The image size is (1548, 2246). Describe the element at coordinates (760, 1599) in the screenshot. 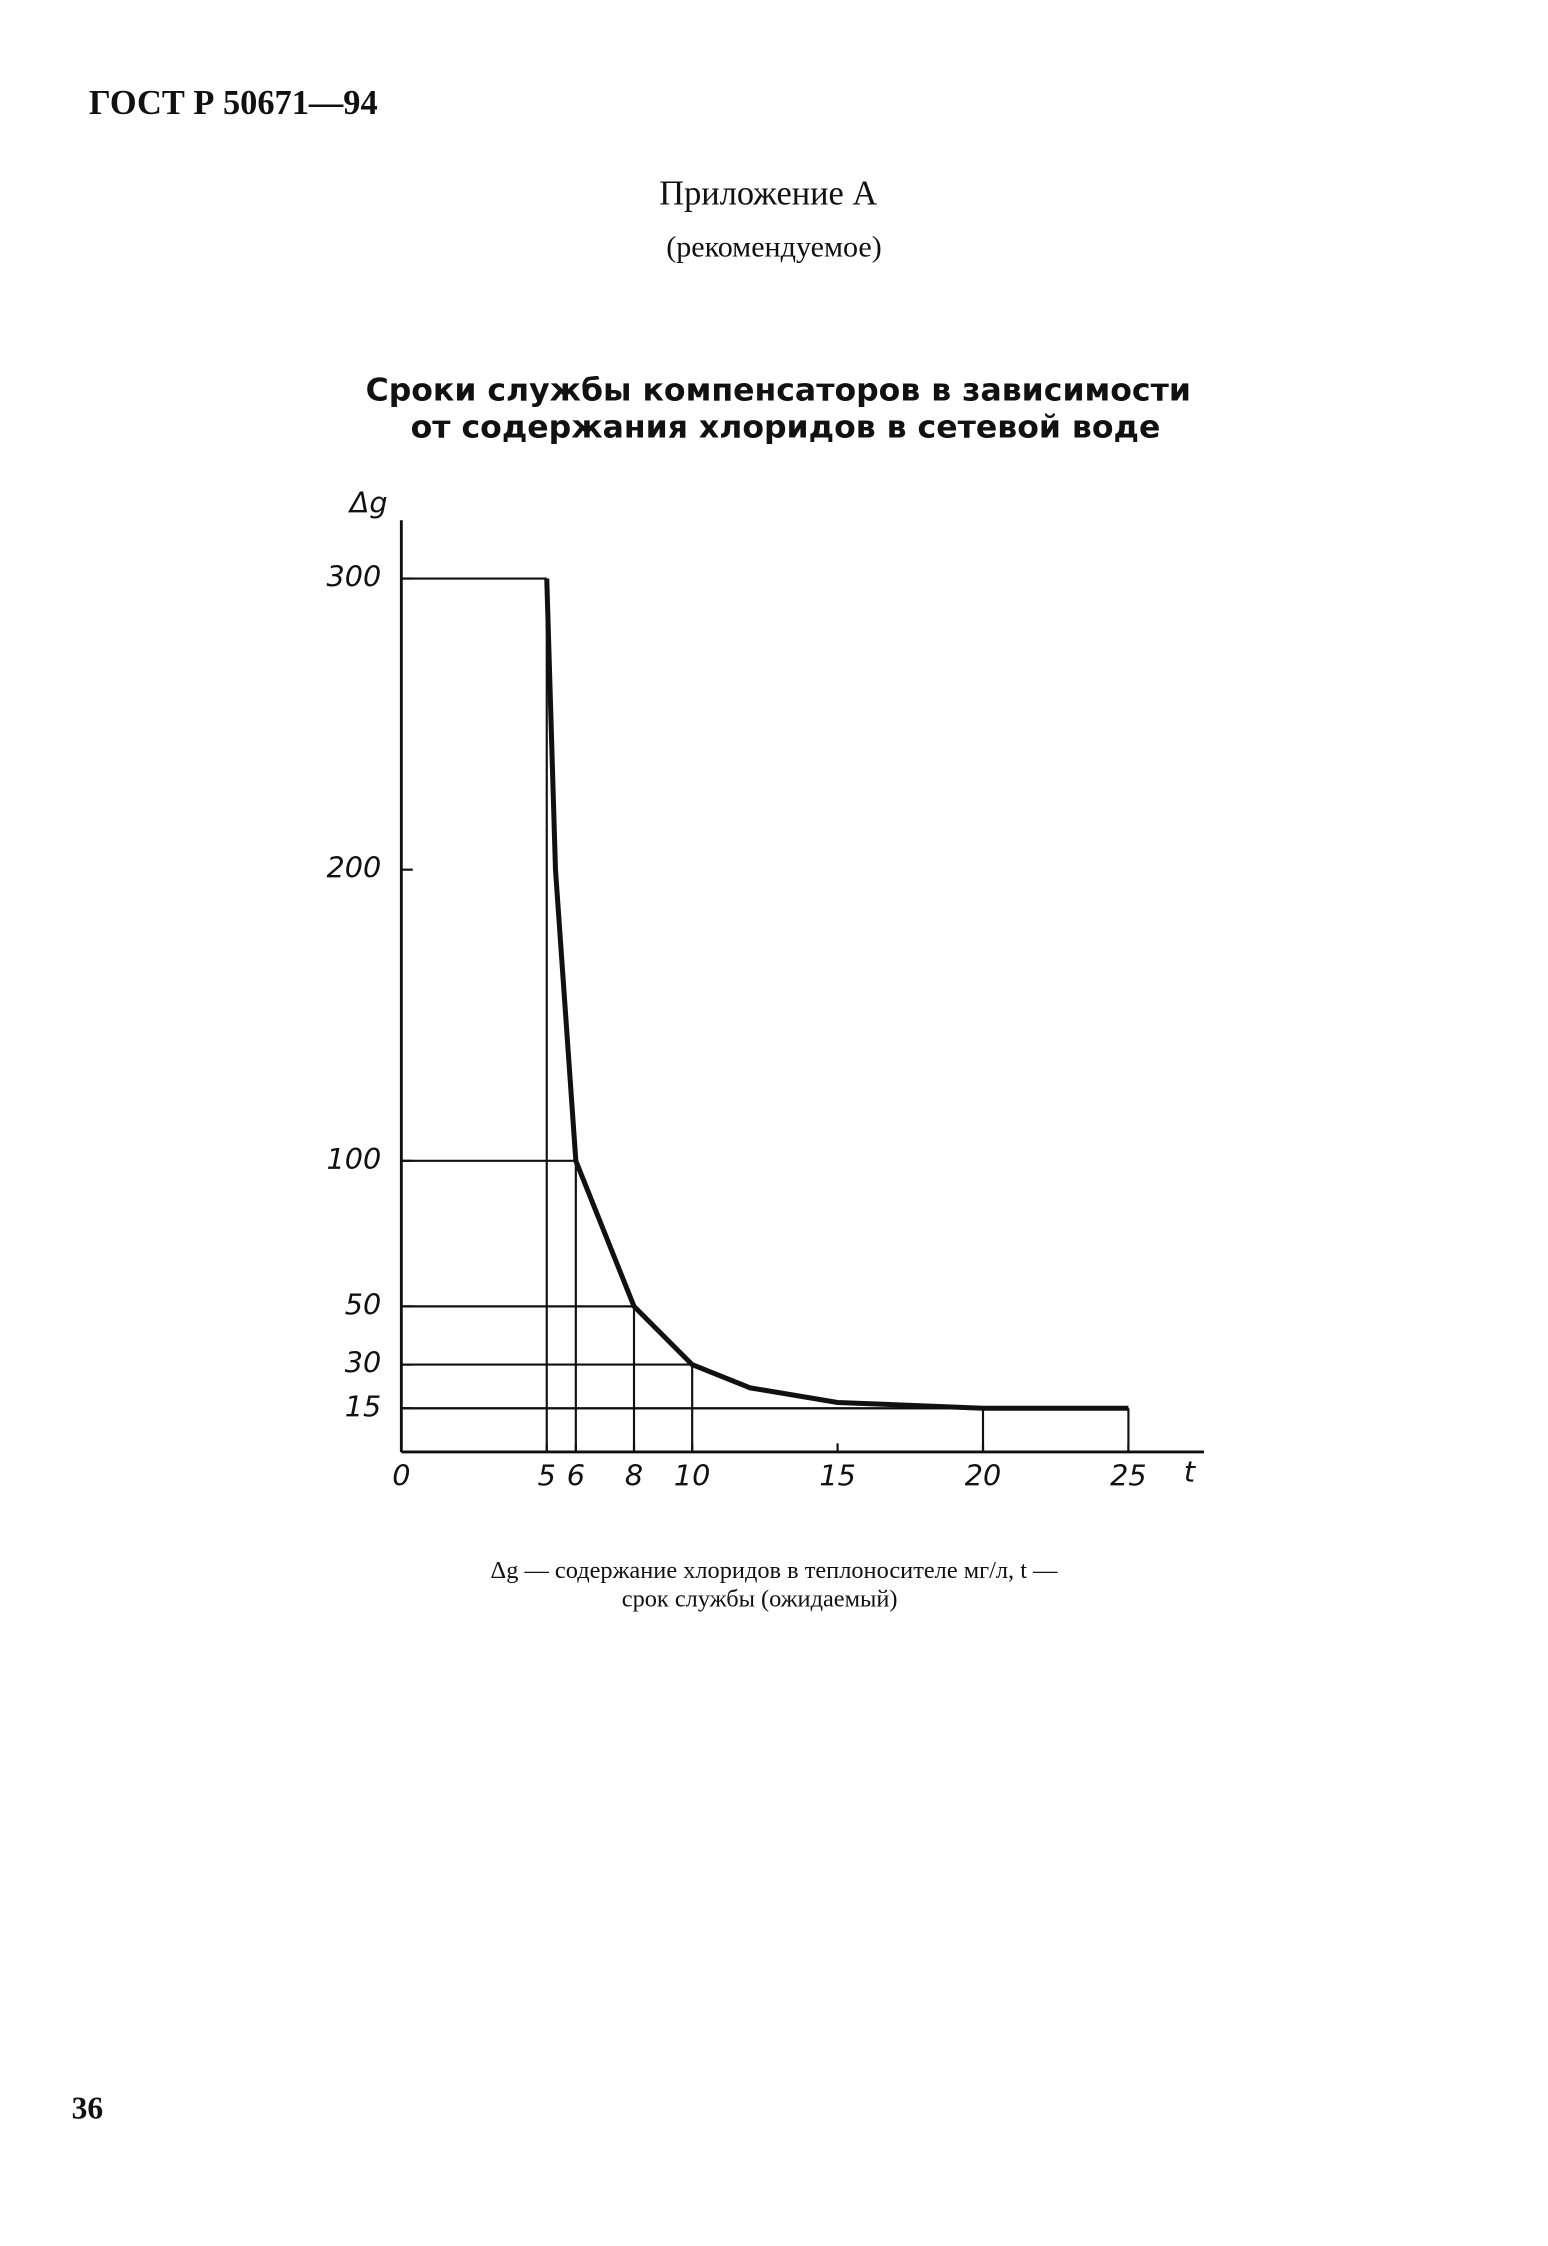

I see `caption: срок службы (ожидаемый)` at that location.